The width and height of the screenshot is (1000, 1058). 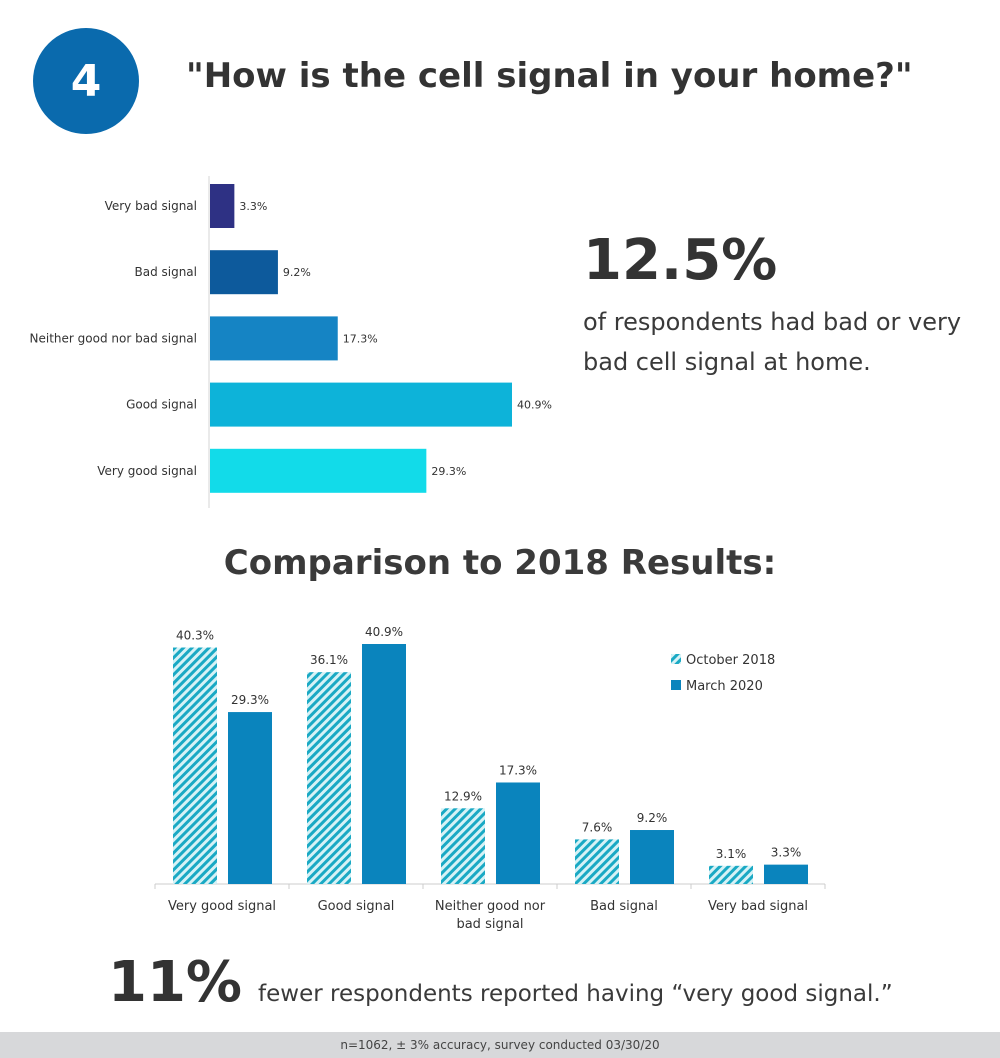 What do you see at coordinates (549, 76) in the screenshot?
I see `question-title: "How is the cell signal in your home?"` at bounding box center [549, 76].